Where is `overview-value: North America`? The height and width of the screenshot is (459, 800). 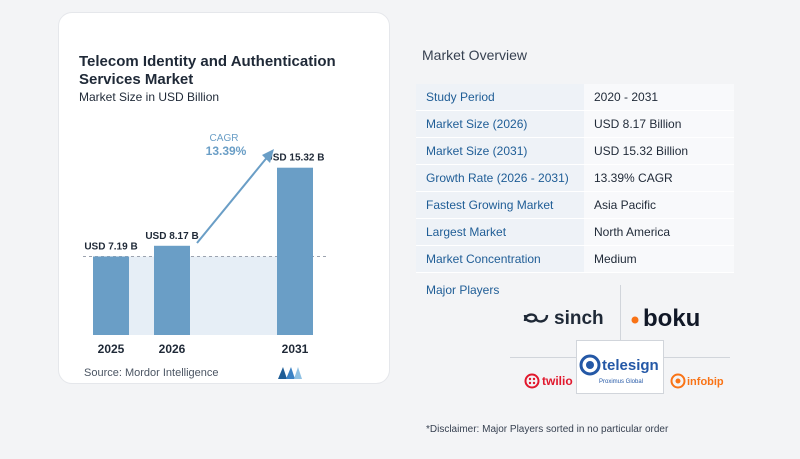 overview-value: North America is located at coordinates (659, 232).